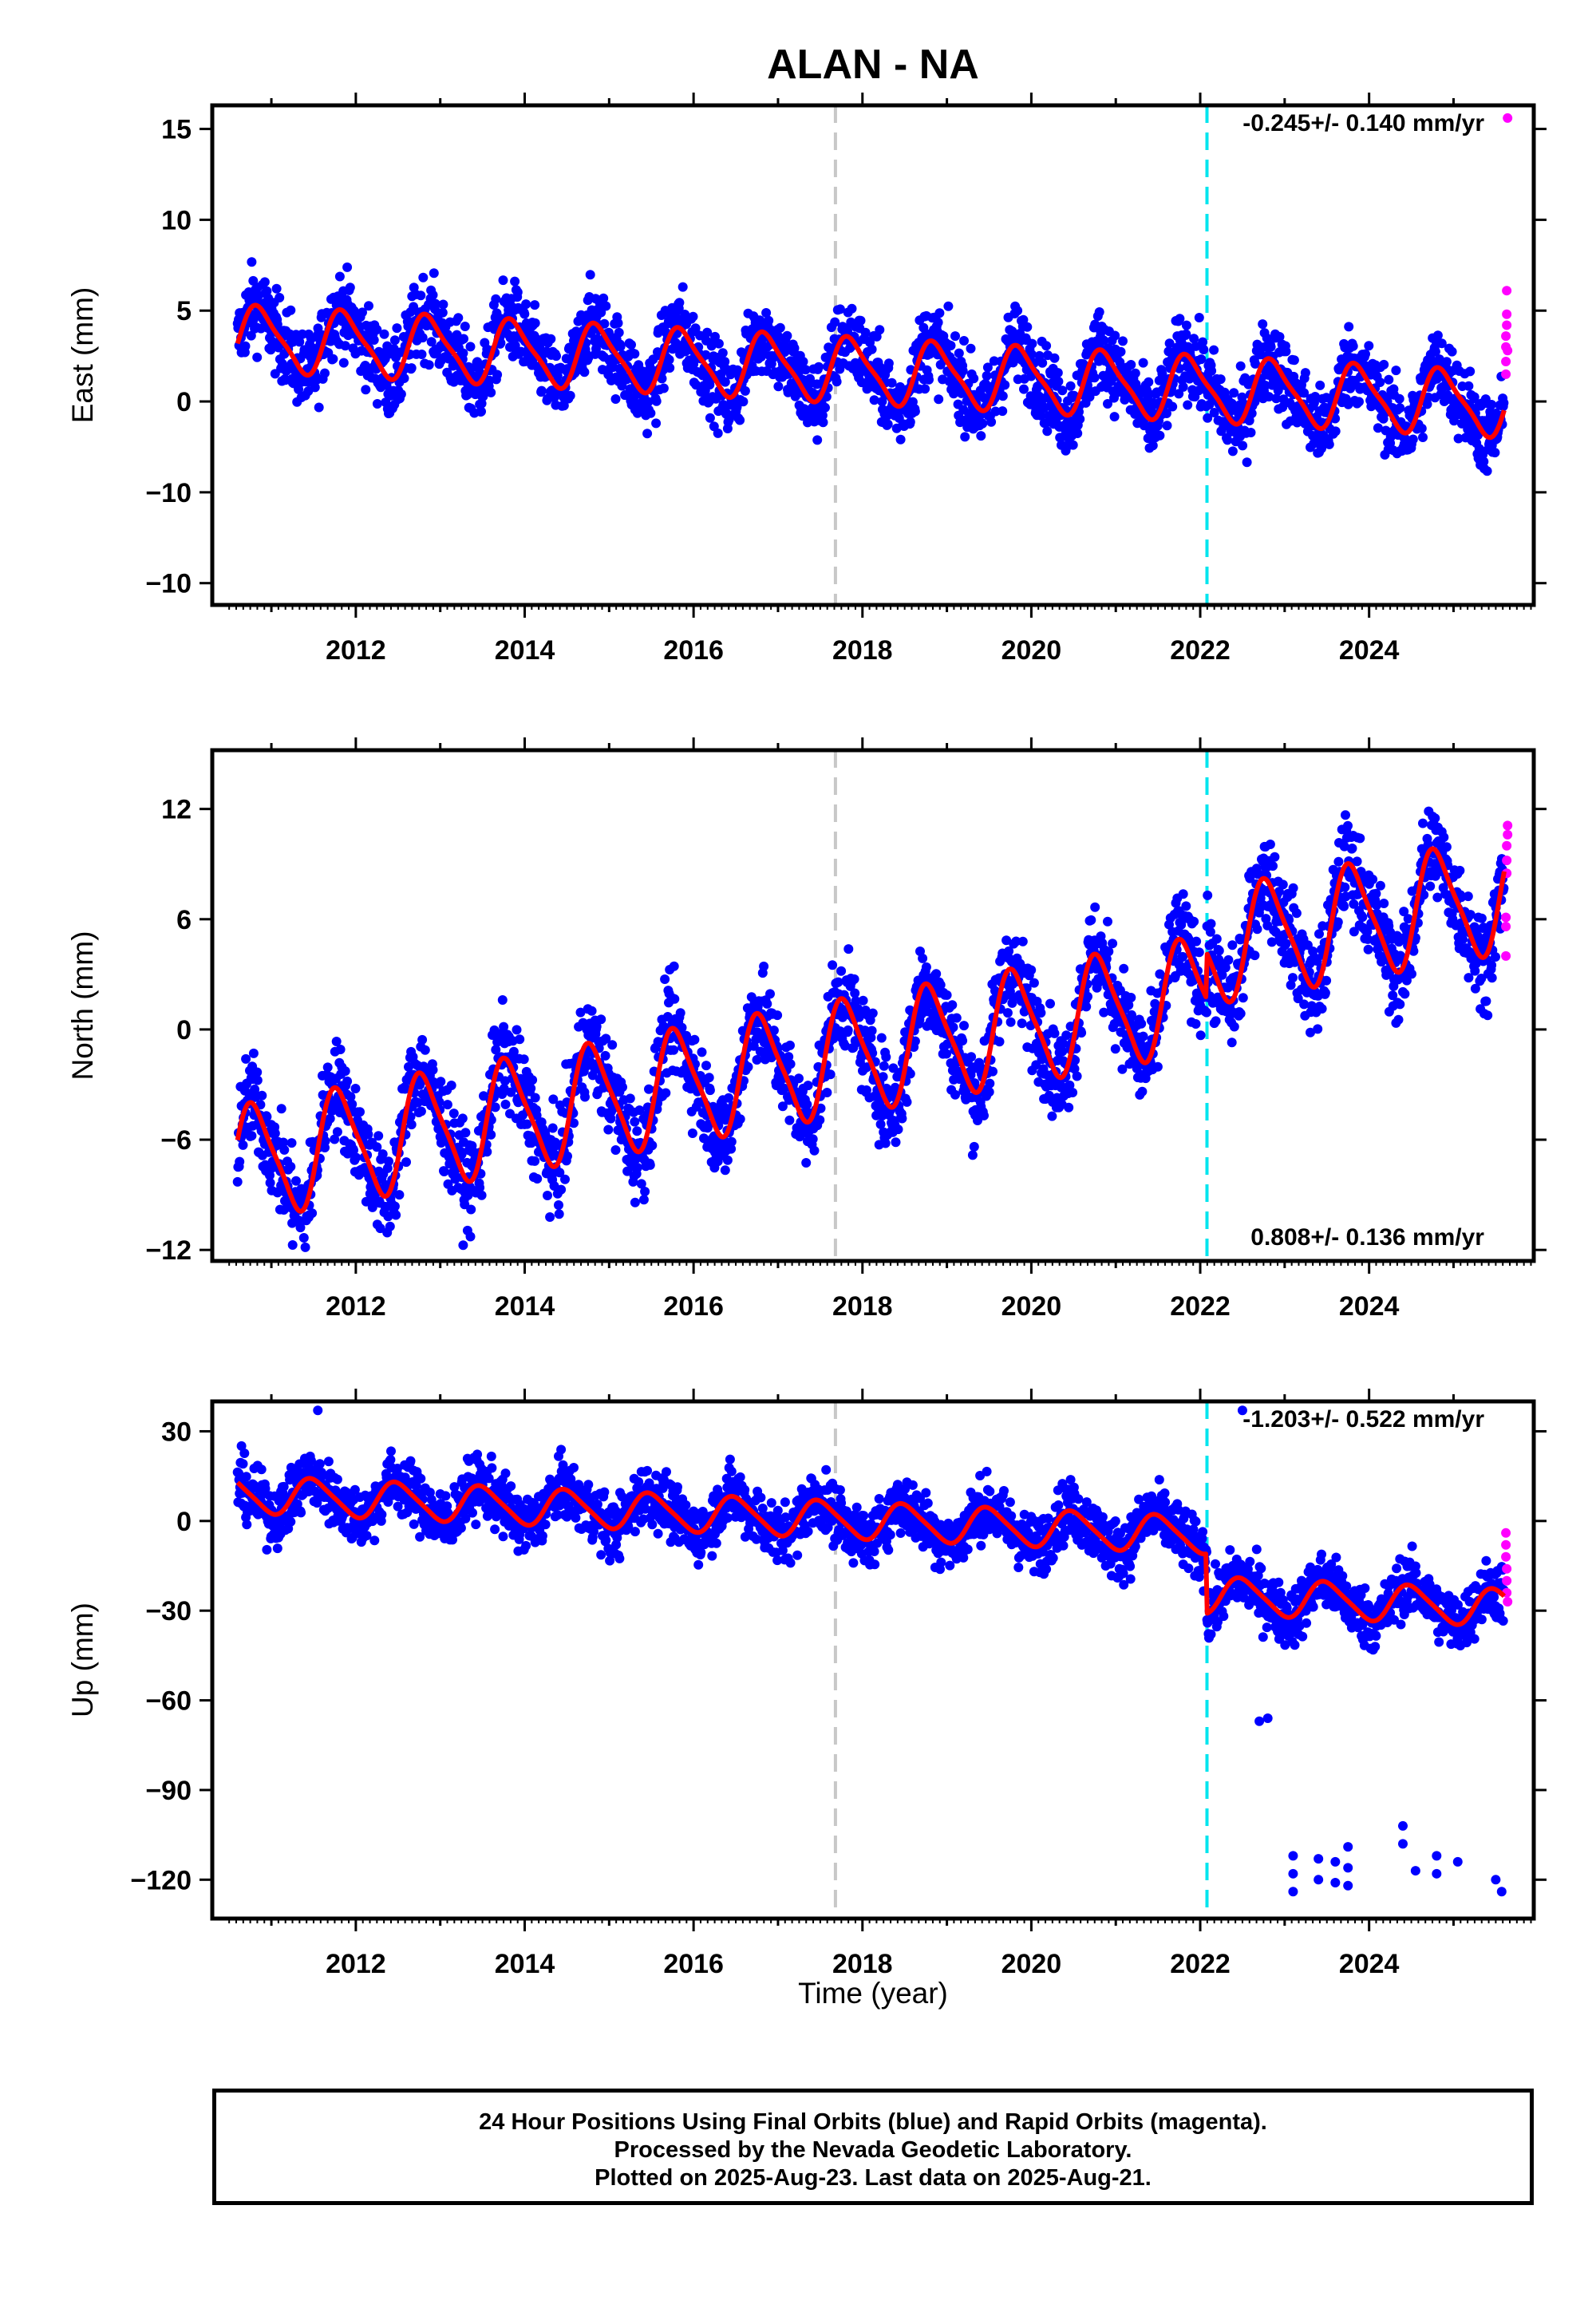  Describe the element at coordinates (1369, 650) in the screenshot. I see `x-tick-label: 2024` at that location.